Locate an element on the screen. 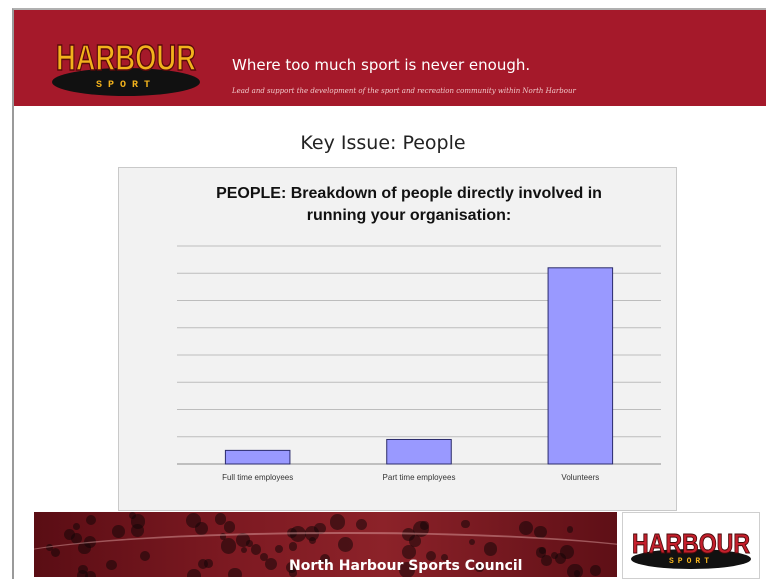  council-name: North Harbour Sports Council is located at coordinates (406, 566).